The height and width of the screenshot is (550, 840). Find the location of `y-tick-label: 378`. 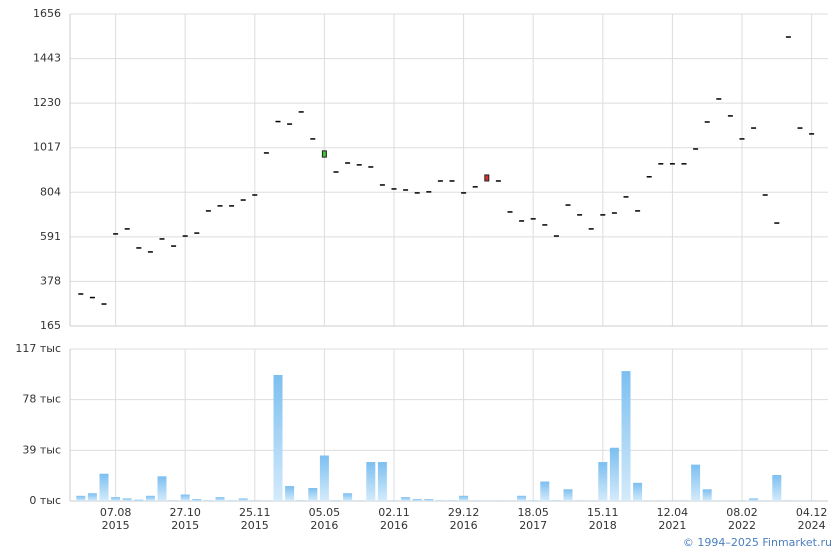

y-tick-label: 378 is located at coordinates (50, 280).